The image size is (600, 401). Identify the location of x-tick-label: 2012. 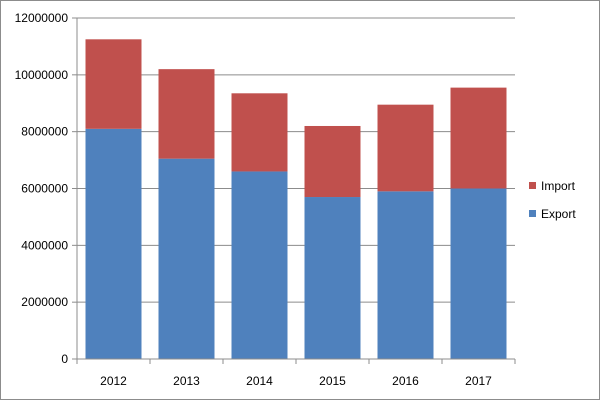
(113, 381).